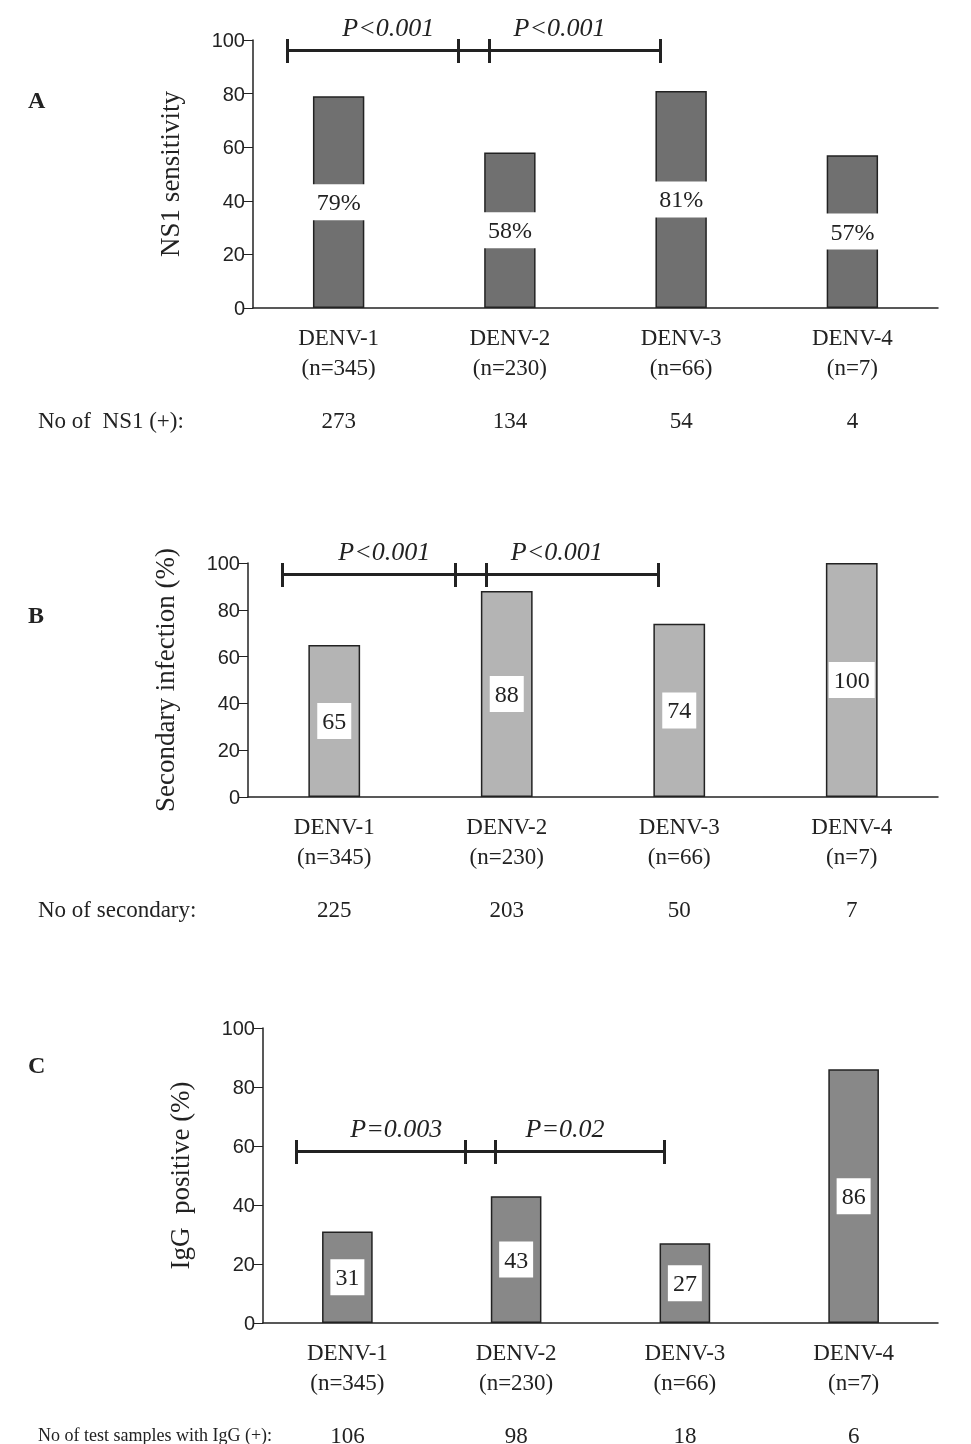 This screenshot has width=971, height=1444. What do you see at coordinates (37, 1065) in the screenshot?
I see `text: C` at bounding box center [37, 1065].